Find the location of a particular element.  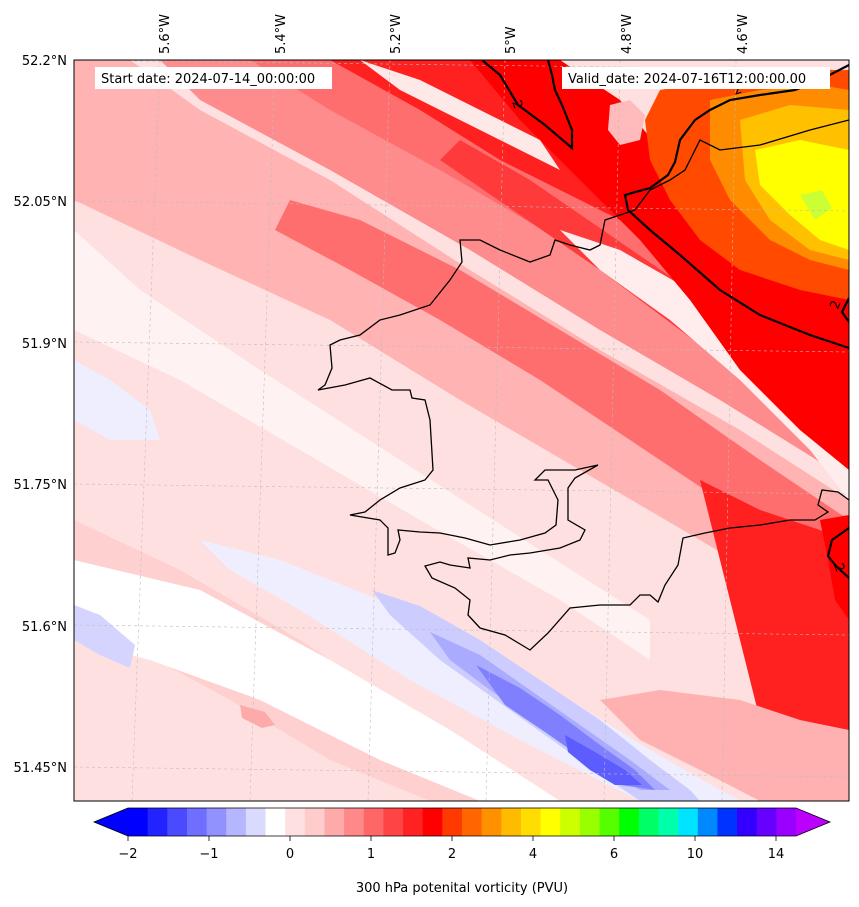

colorbar-cells is located at coordinates (462, 822).